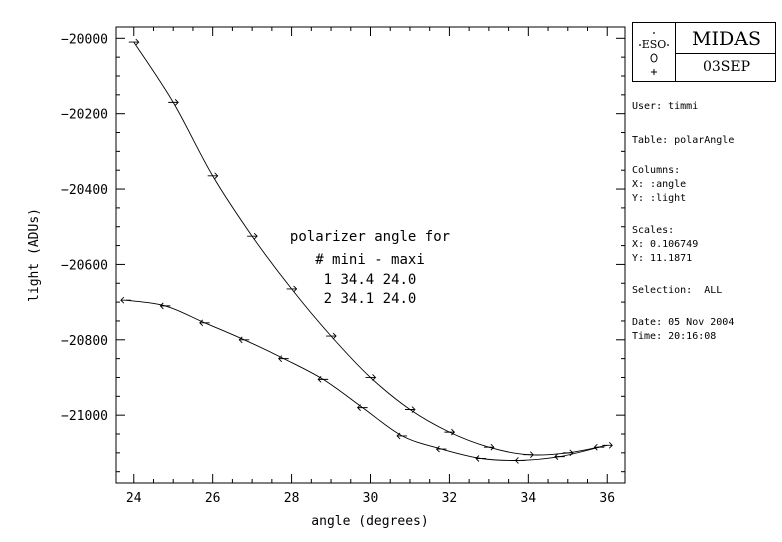 The image size is (782, 542). Describe the element at coordinates (84, 416) in the screenshot. I see `y-tick-label: −21000` at that location.